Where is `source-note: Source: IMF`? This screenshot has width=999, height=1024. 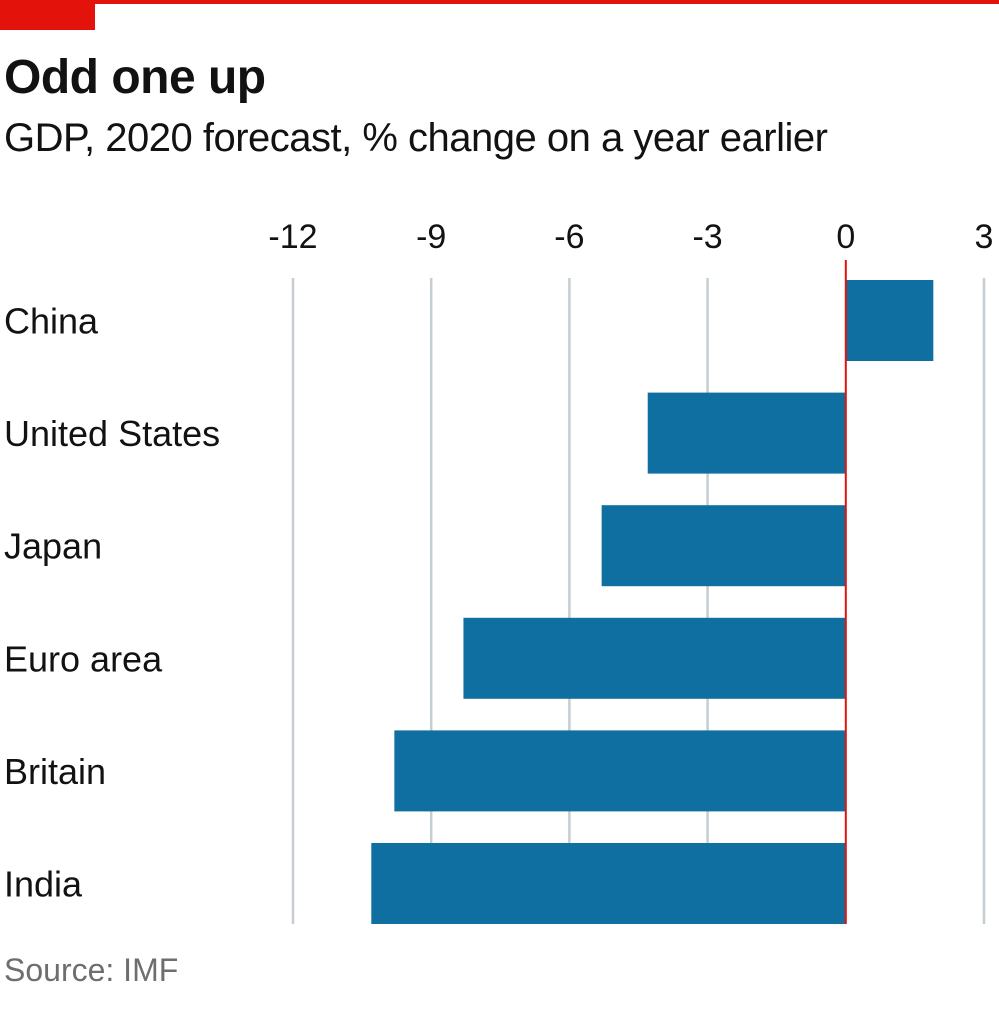
source-note: Source: IMF is located at coordinates (91, 970).